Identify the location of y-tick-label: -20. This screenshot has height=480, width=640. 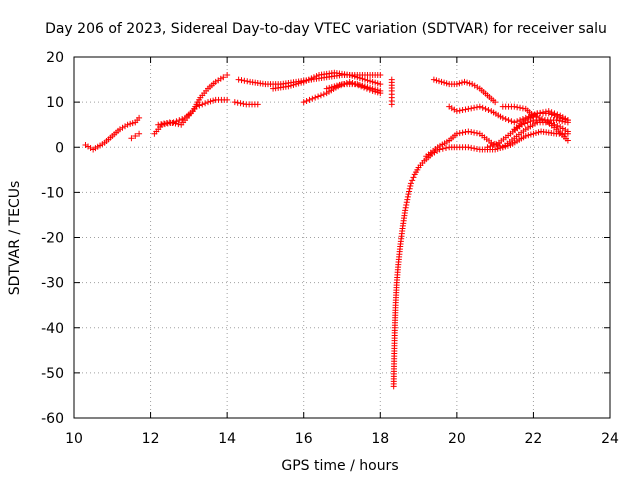
(52, 239).